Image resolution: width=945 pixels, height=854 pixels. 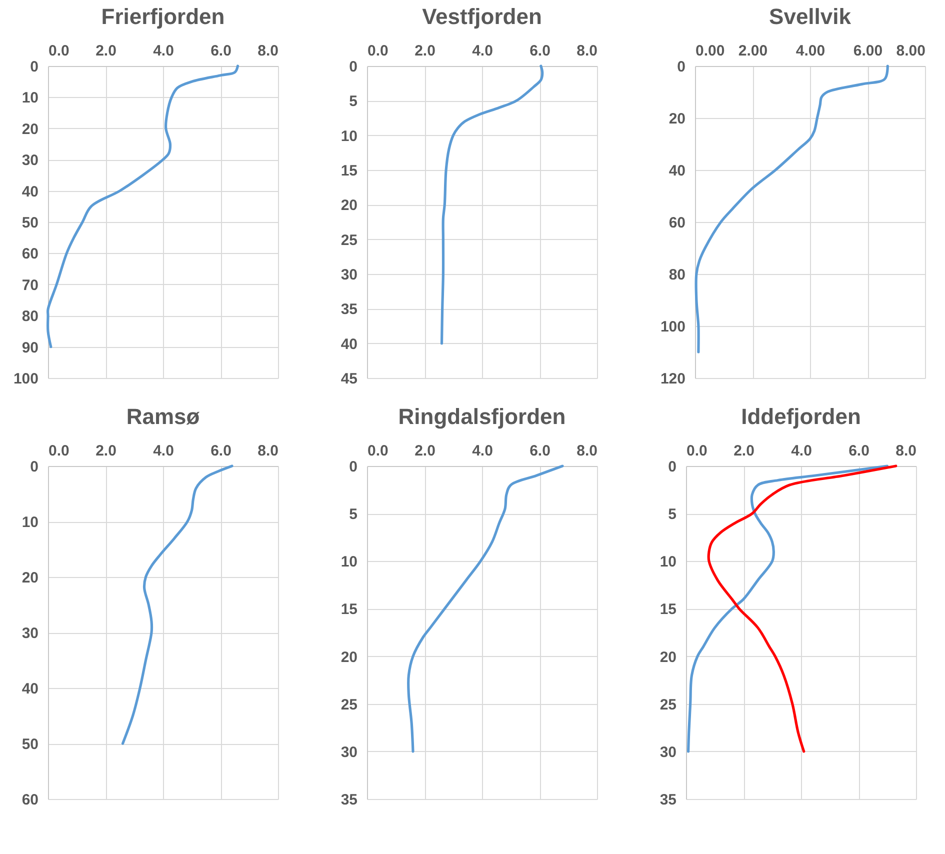 What do you see at coordinates (868, 51) in the screenshot?
I see `x-tick-label: 6.00` at bounding box center [868, 51].